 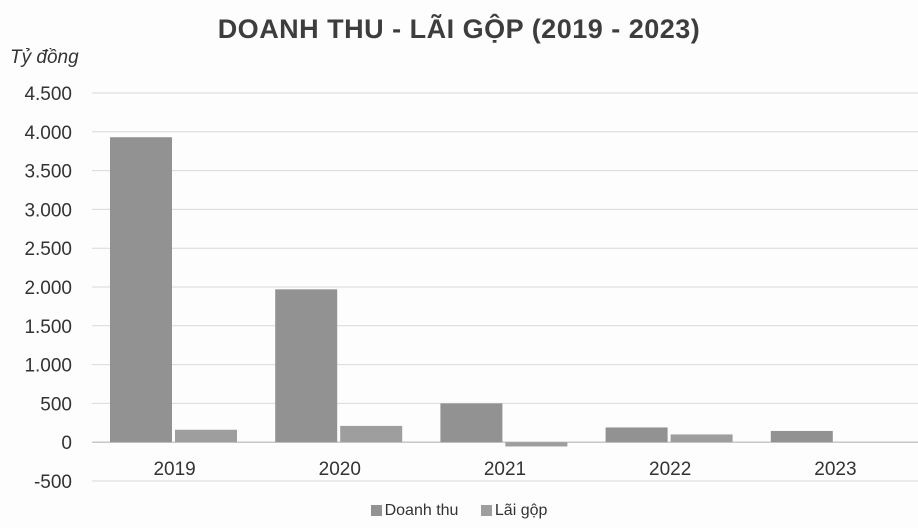 What do you see at coordinates (48, 288) in the screenshot?
I see `y-tick-label: 2.000` at bounding box center [48, 288].